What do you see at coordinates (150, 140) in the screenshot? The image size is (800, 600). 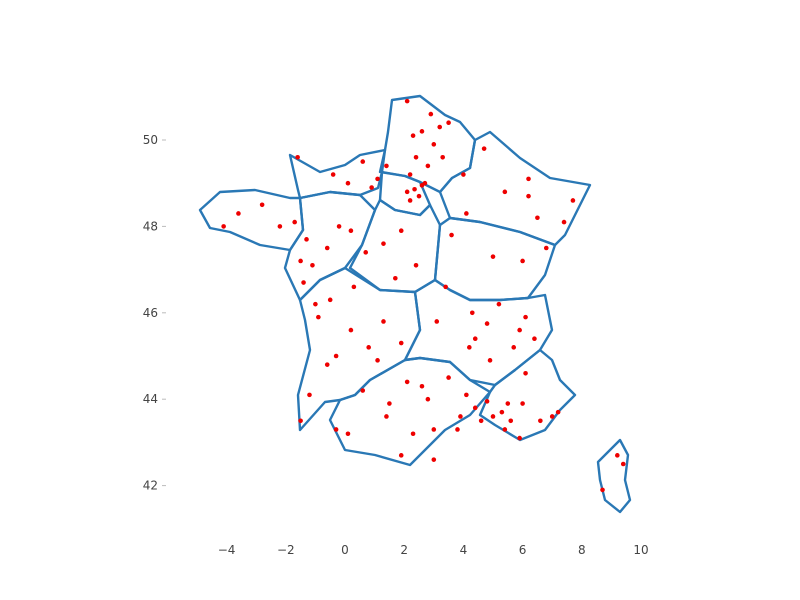 I see `y-tick-label: 50` at bounding box center [150, 140].